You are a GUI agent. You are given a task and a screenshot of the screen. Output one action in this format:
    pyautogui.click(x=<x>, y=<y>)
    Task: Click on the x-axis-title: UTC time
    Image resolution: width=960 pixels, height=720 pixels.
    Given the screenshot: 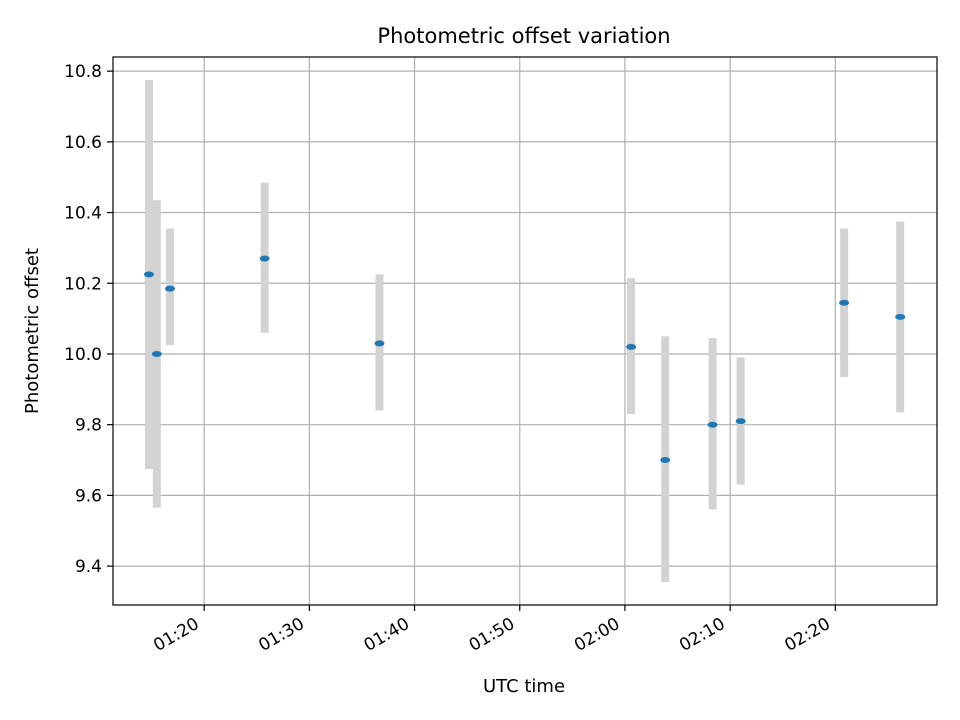 What is the action you would take?
    pyautogui.click(x=524, y=686)
    